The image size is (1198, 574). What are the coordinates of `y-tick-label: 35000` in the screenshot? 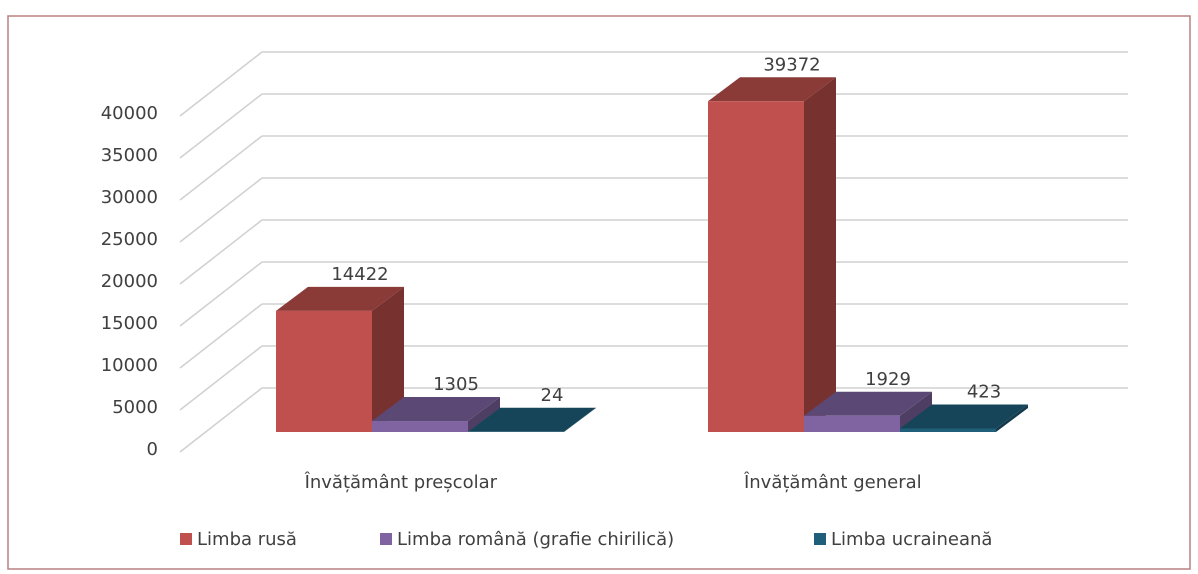 It's located at (129, 155).